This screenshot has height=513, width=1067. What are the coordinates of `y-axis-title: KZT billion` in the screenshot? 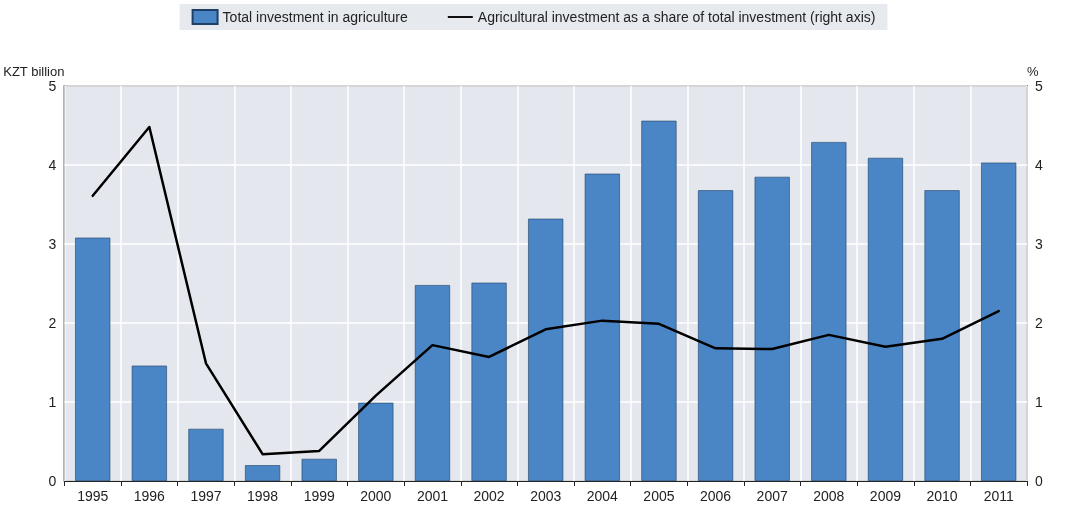 It's located at (34, 71).